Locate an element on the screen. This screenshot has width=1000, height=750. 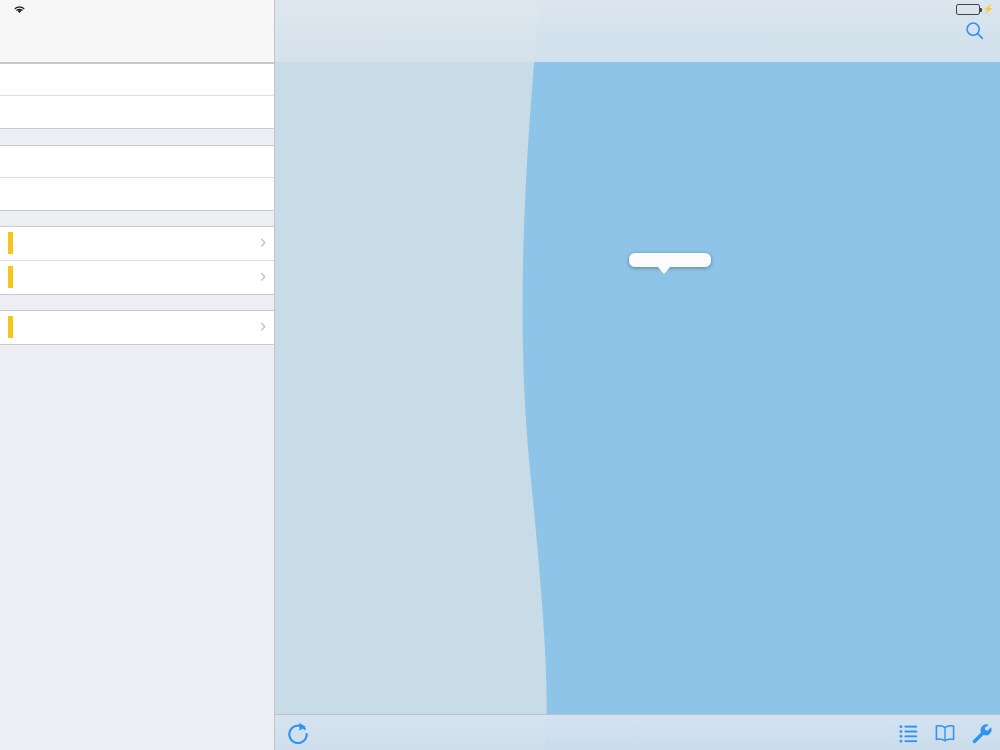
map-nav-bar is located at coordinates (637, 31).